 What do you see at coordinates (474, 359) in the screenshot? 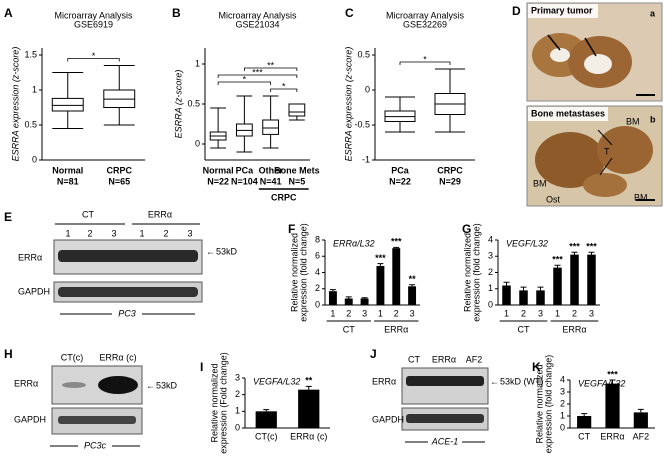
I see `lane-label: AF2` at bounding box center [474, 359].